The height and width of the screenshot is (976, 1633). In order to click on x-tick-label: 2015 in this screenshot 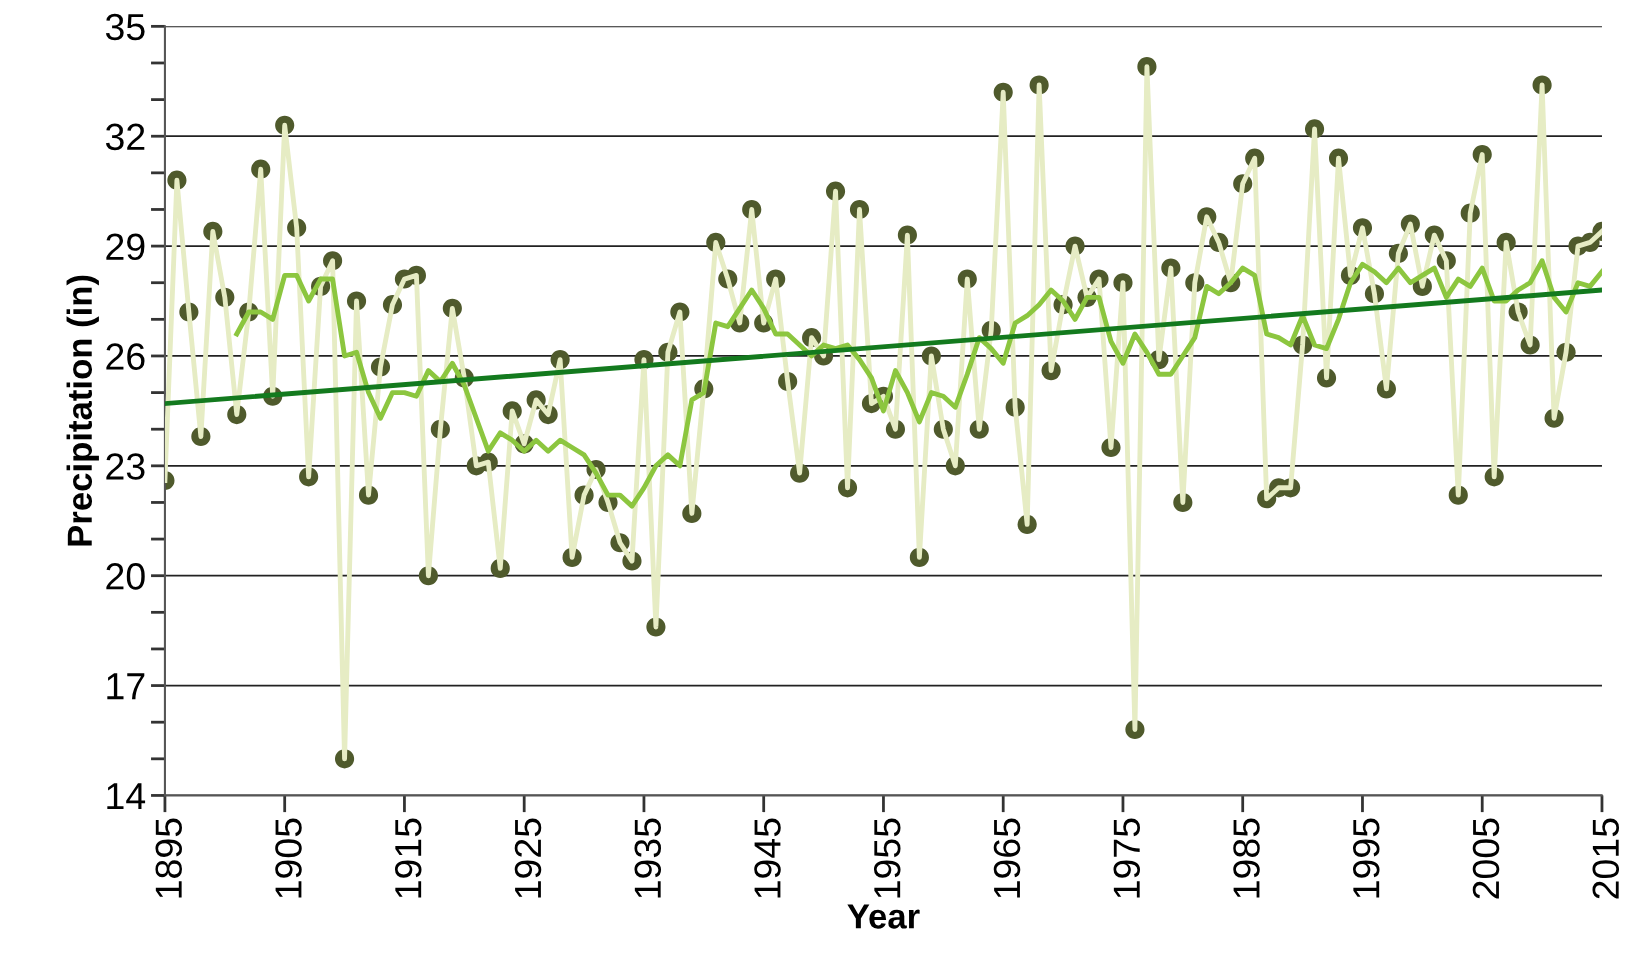, I will do `click(1606, 858)`.